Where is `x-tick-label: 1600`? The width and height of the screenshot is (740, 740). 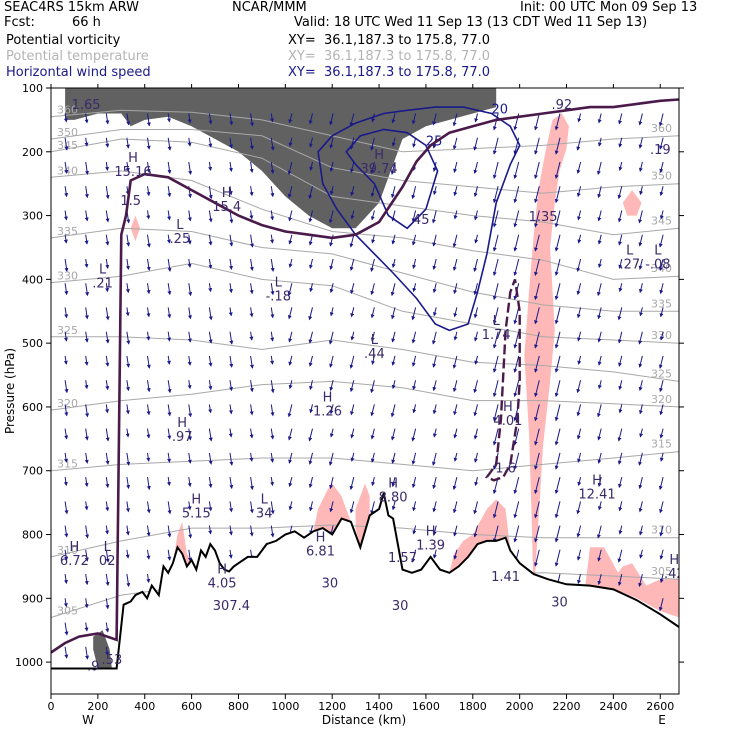 x-tick-label: 1600 is located at coordinates (426, 706).